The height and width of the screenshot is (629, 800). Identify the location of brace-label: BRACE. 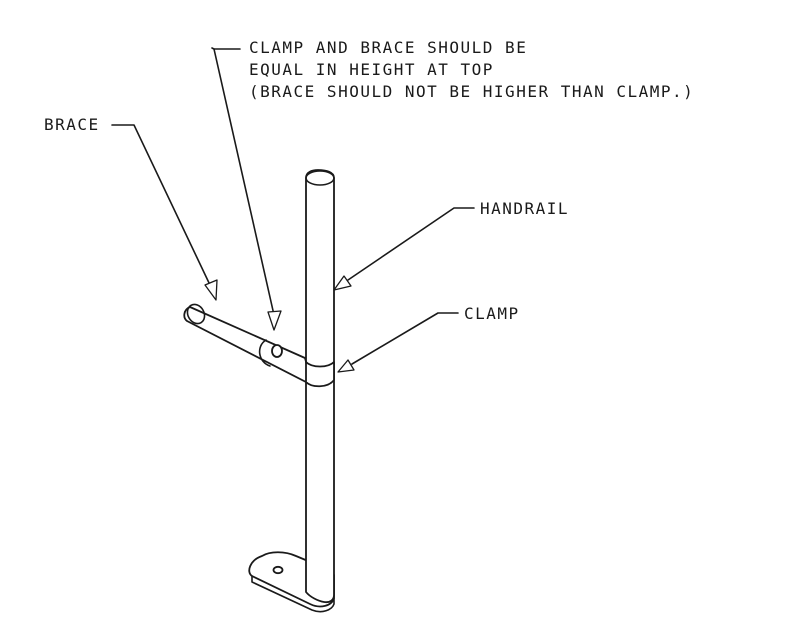
(72, 124).